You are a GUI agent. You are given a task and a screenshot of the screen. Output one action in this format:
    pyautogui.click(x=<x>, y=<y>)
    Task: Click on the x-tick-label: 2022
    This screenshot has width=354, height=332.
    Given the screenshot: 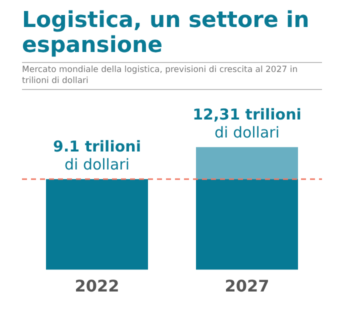 What is the action you would take?
    pyautogui.click(x=97, y=286)
    